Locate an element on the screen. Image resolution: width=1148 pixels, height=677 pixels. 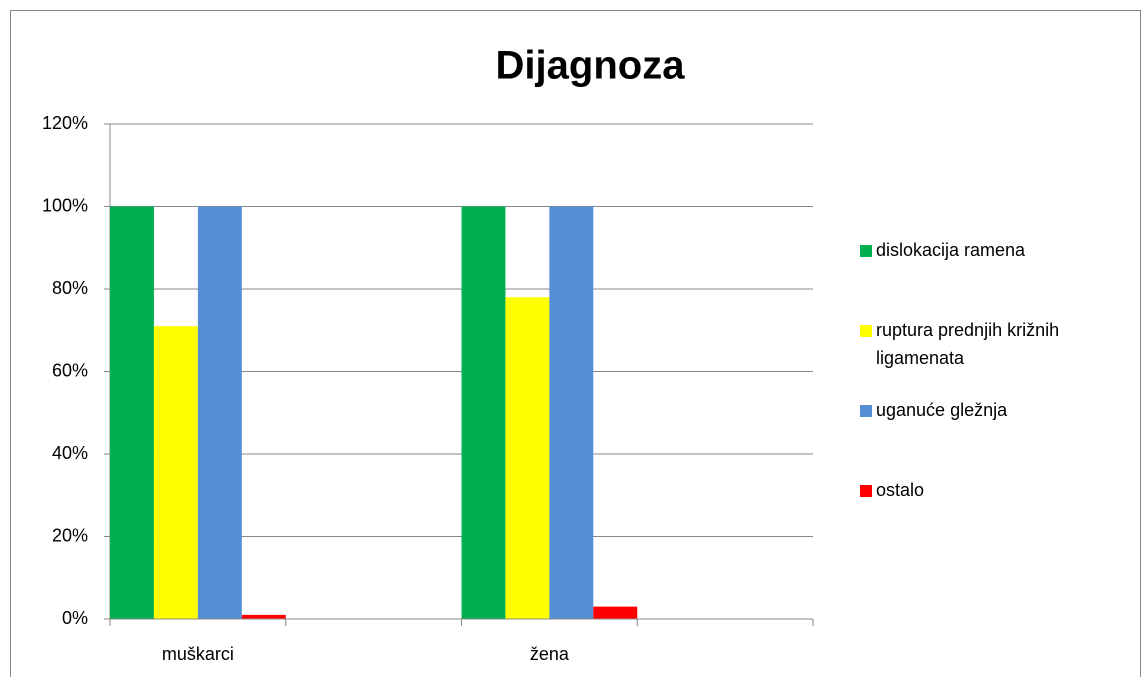
legend-label: uganuće gležnja is located at coordinates (942, 410).